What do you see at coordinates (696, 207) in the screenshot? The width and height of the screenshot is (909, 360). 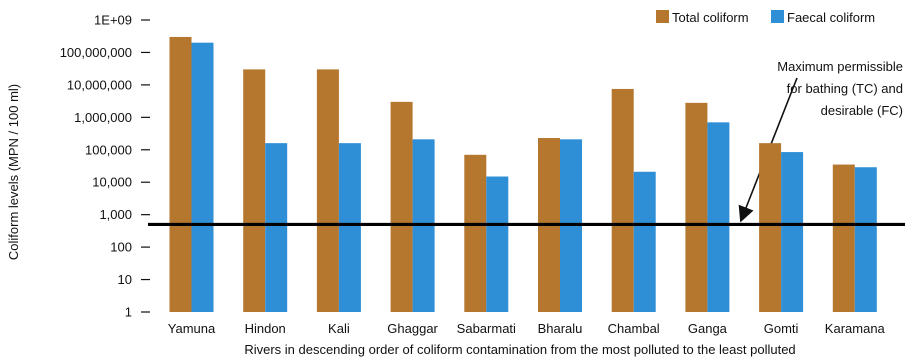 I see `bar-total-coliform-ganga` at bounding box center [696, 207].